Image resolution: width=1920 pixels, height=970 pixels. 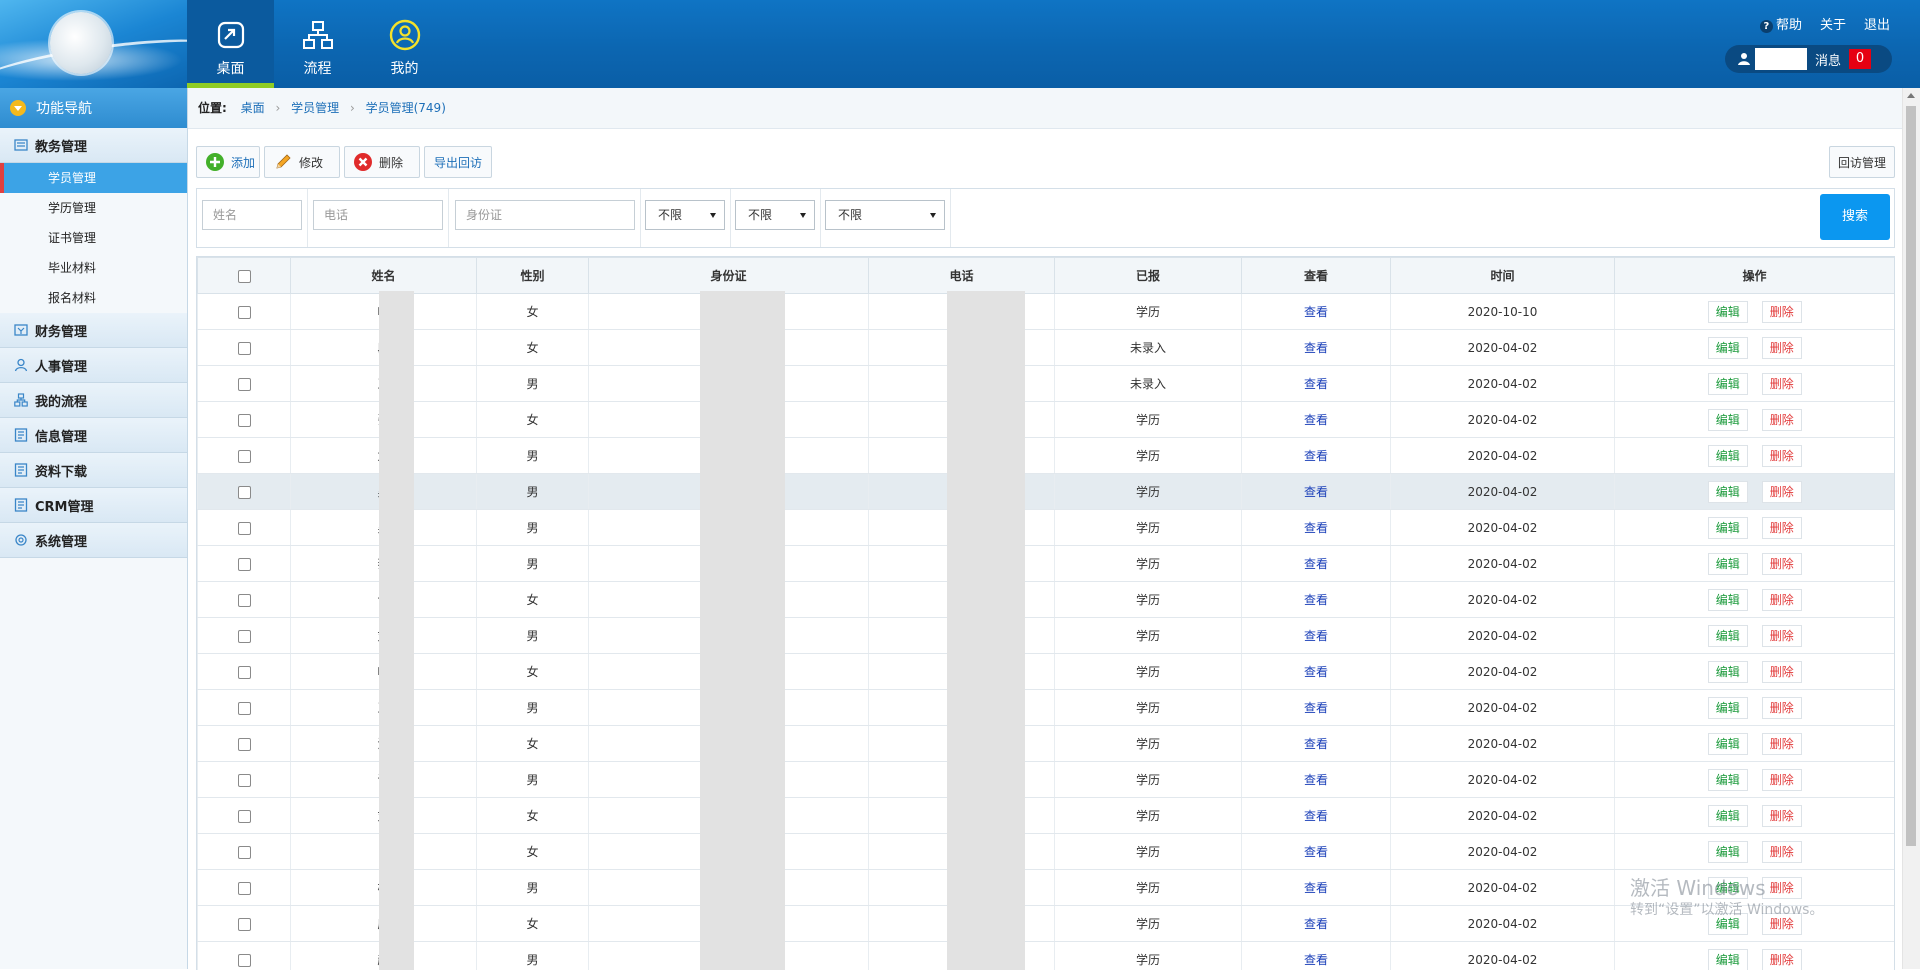 I want to click on breadcrumb-student-mgmt: 学员管理, so click(x=315, y=108).